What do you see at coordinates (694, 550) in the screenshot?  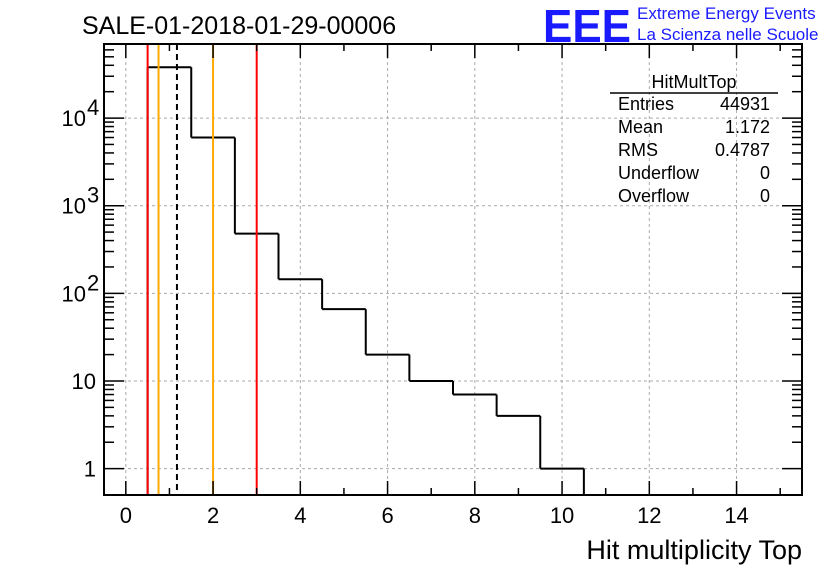 I see `x-axis-label: Hit multiplicity Top` at bounding box center [694, 550].